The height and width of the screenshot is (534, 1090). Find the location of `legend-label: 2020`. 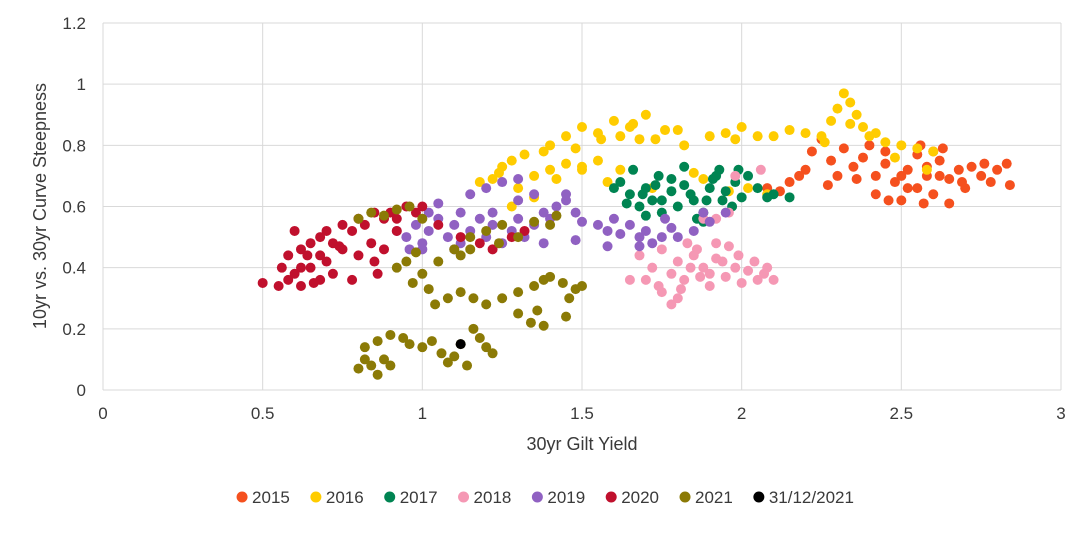

legend-label: 2020 is located at coordinates (640, 497).